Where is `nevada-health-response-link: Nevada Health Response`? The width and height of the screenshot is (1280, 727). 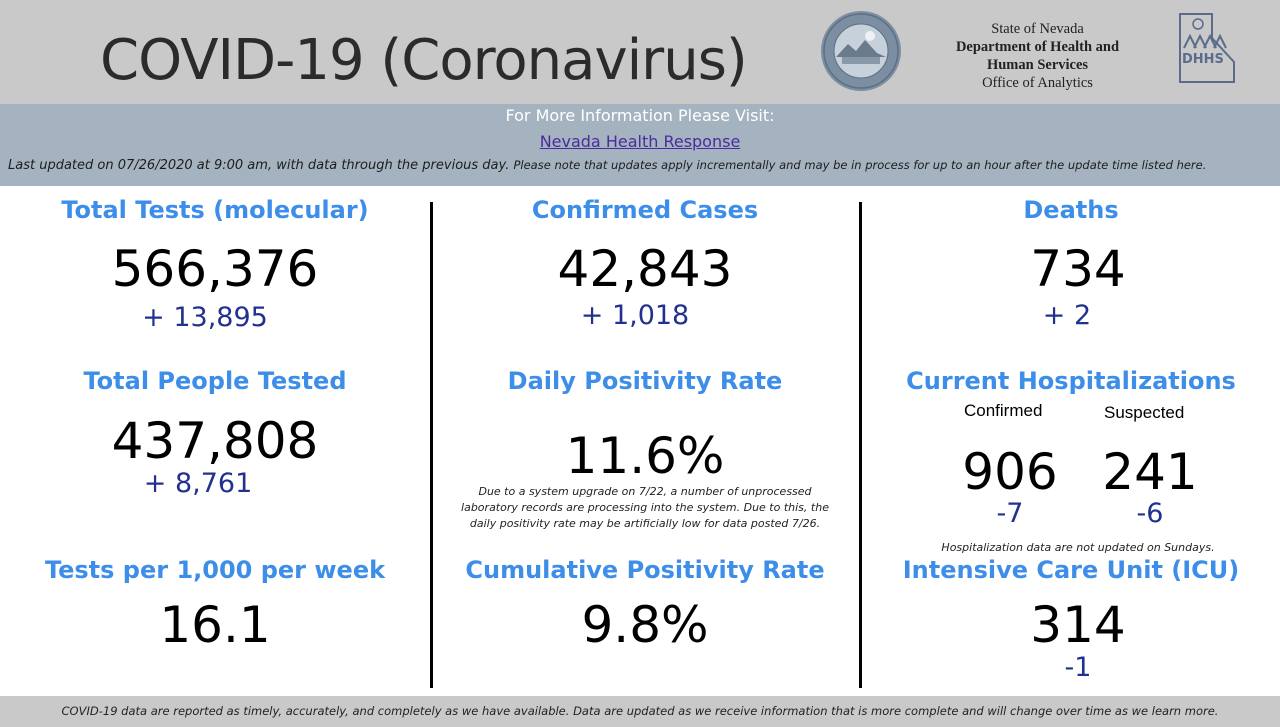 nevada-health-response-link: Nevada Health Response is located at coordinates (640, 141).